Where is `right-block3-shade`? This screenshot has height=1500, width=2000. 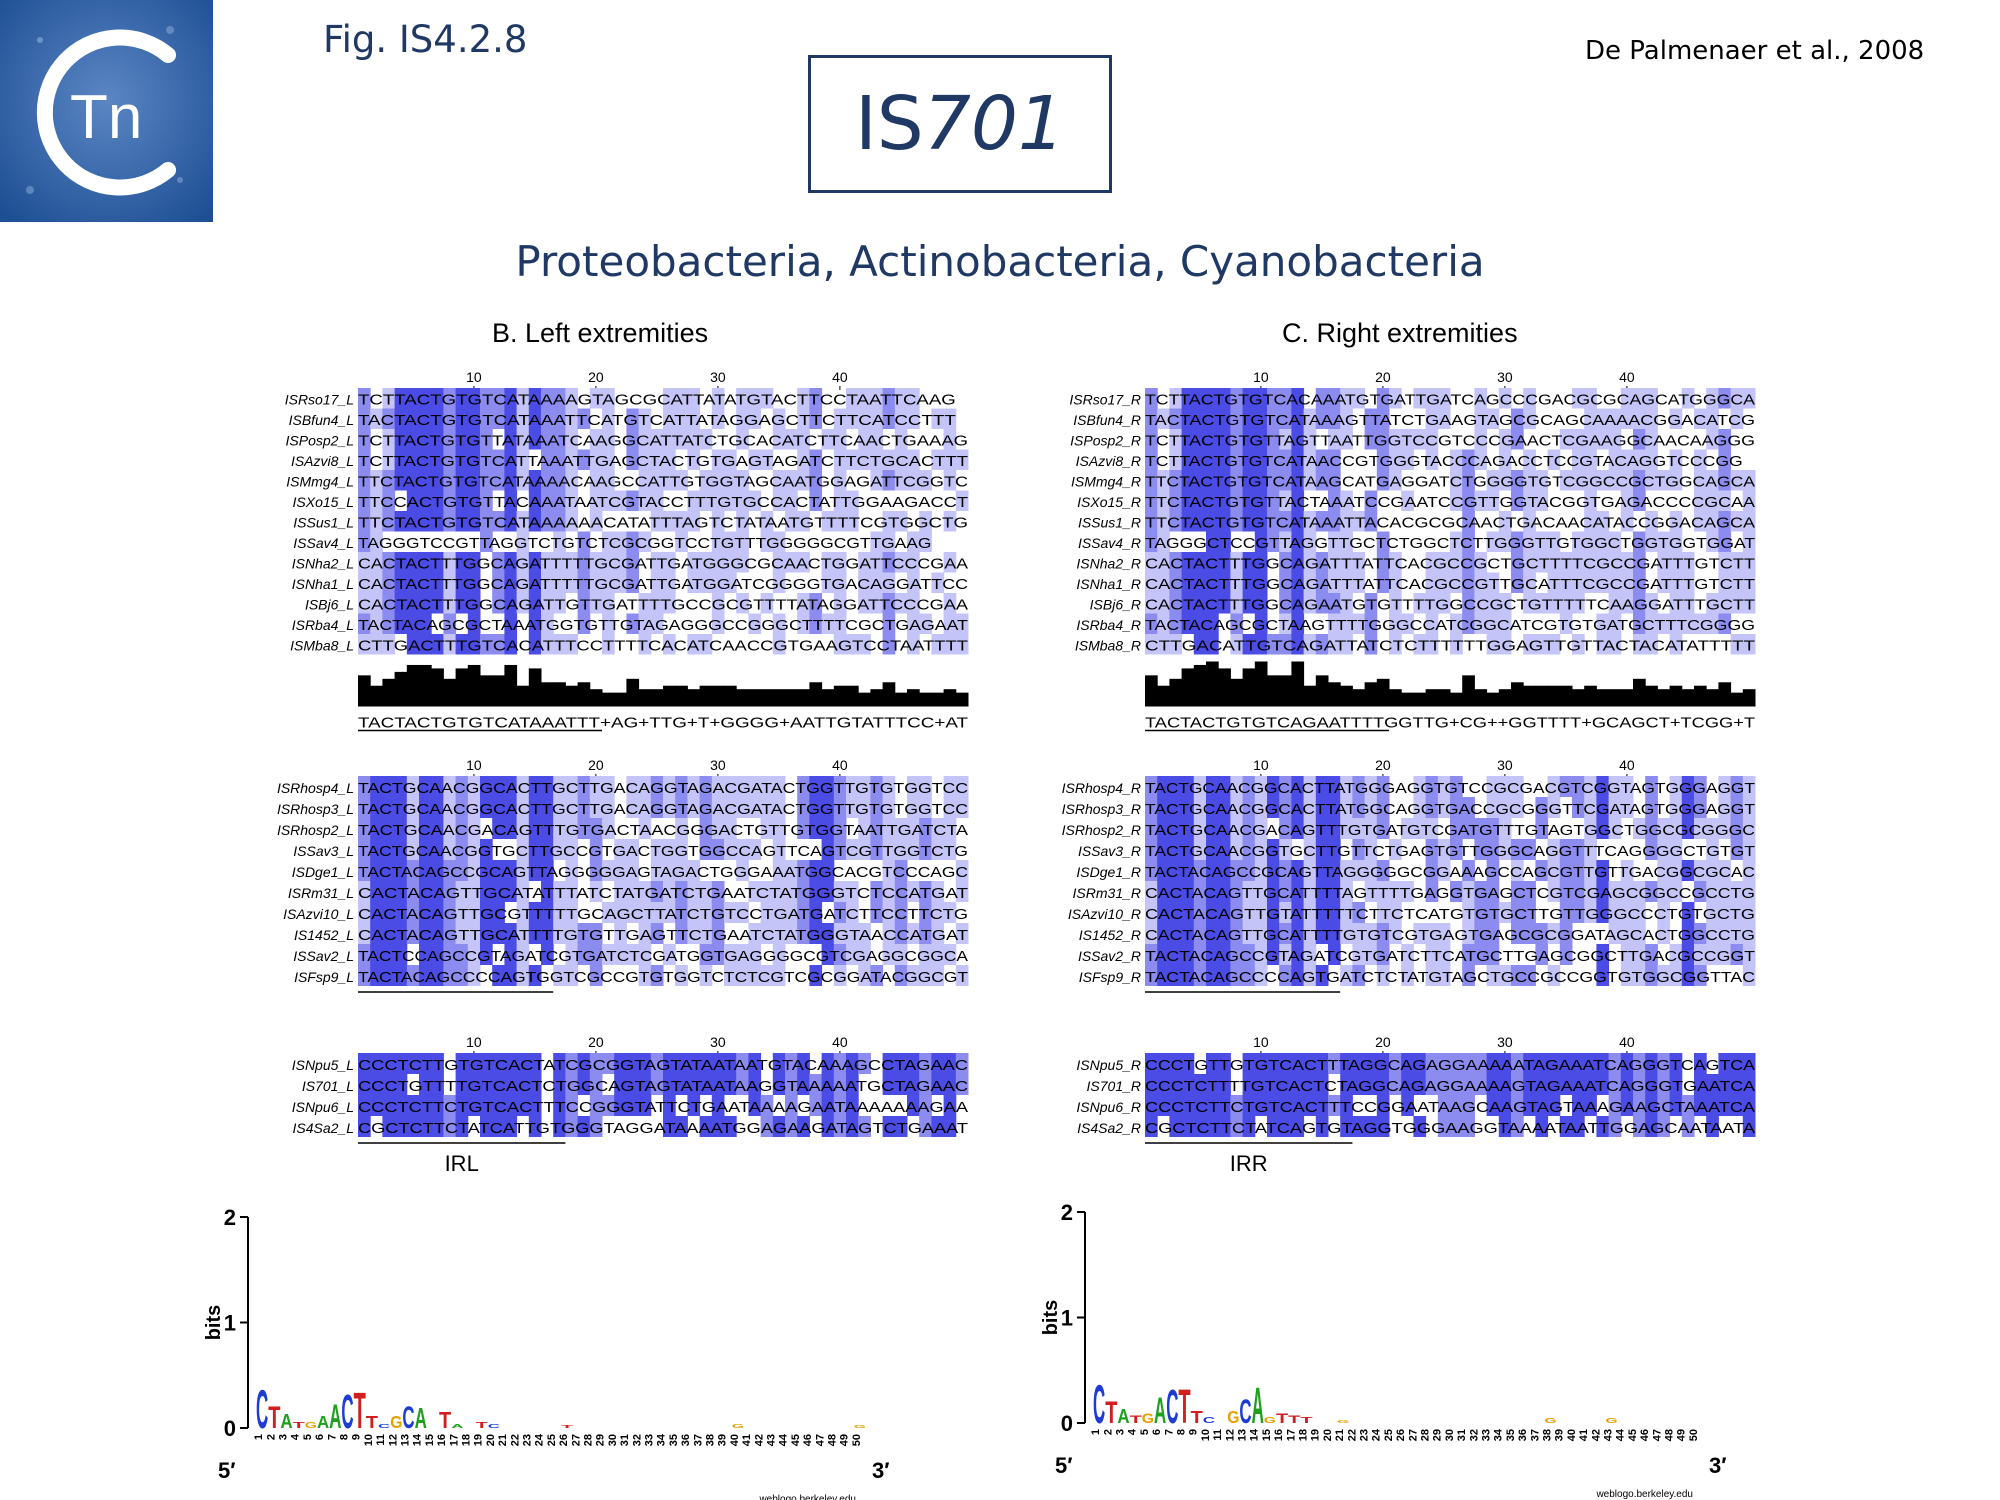
right-block3-shade is located at coordinates (1603, 1063).